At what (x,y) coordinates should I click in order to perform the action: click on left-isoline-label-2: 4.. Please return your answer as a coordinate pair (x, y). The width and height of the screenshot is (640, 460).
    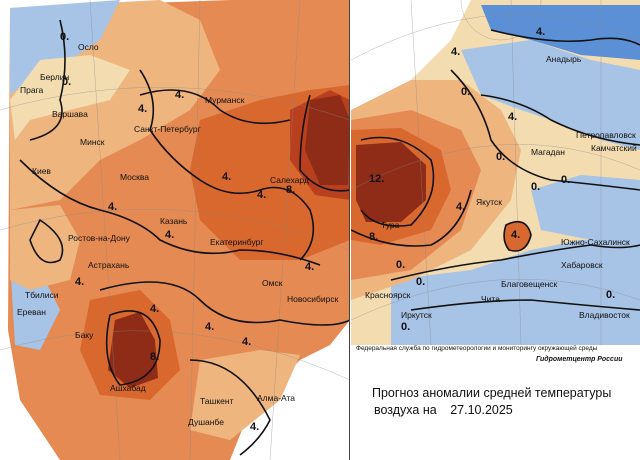
    Looking at the image, I should click on (179, 95).